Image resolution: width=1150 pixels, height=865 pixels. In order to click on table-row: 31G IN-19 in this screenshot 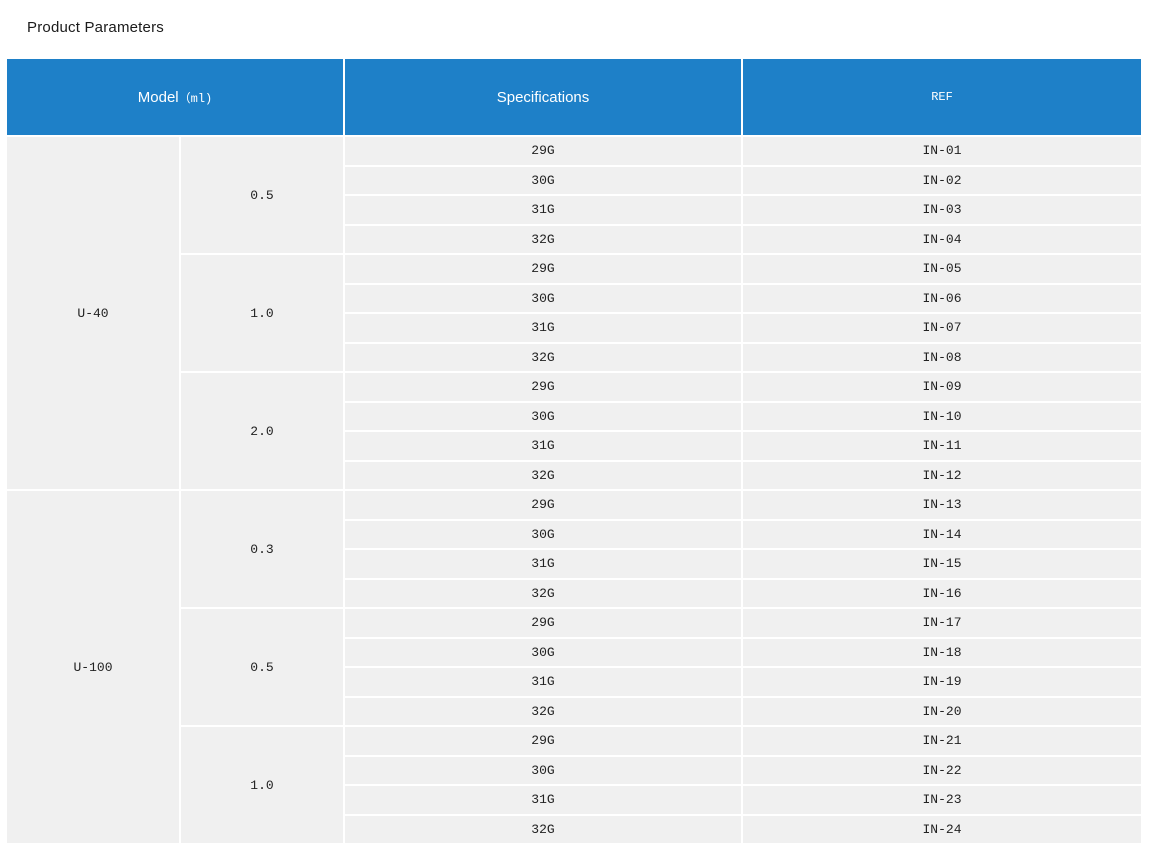, I will do `click(574, 682)`.